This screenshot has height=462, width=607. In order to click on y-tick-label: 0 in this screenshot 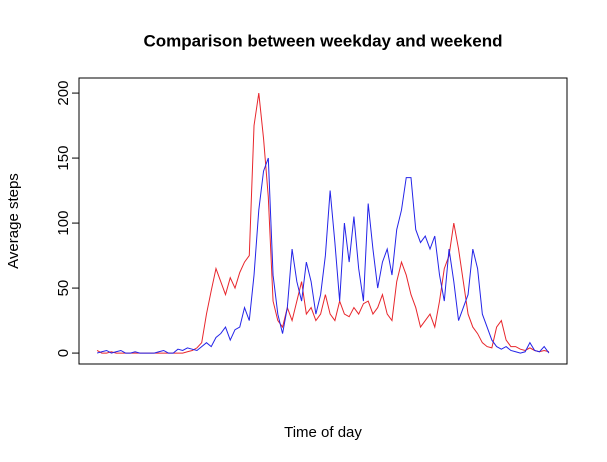, I will do `click(63, 353)`.